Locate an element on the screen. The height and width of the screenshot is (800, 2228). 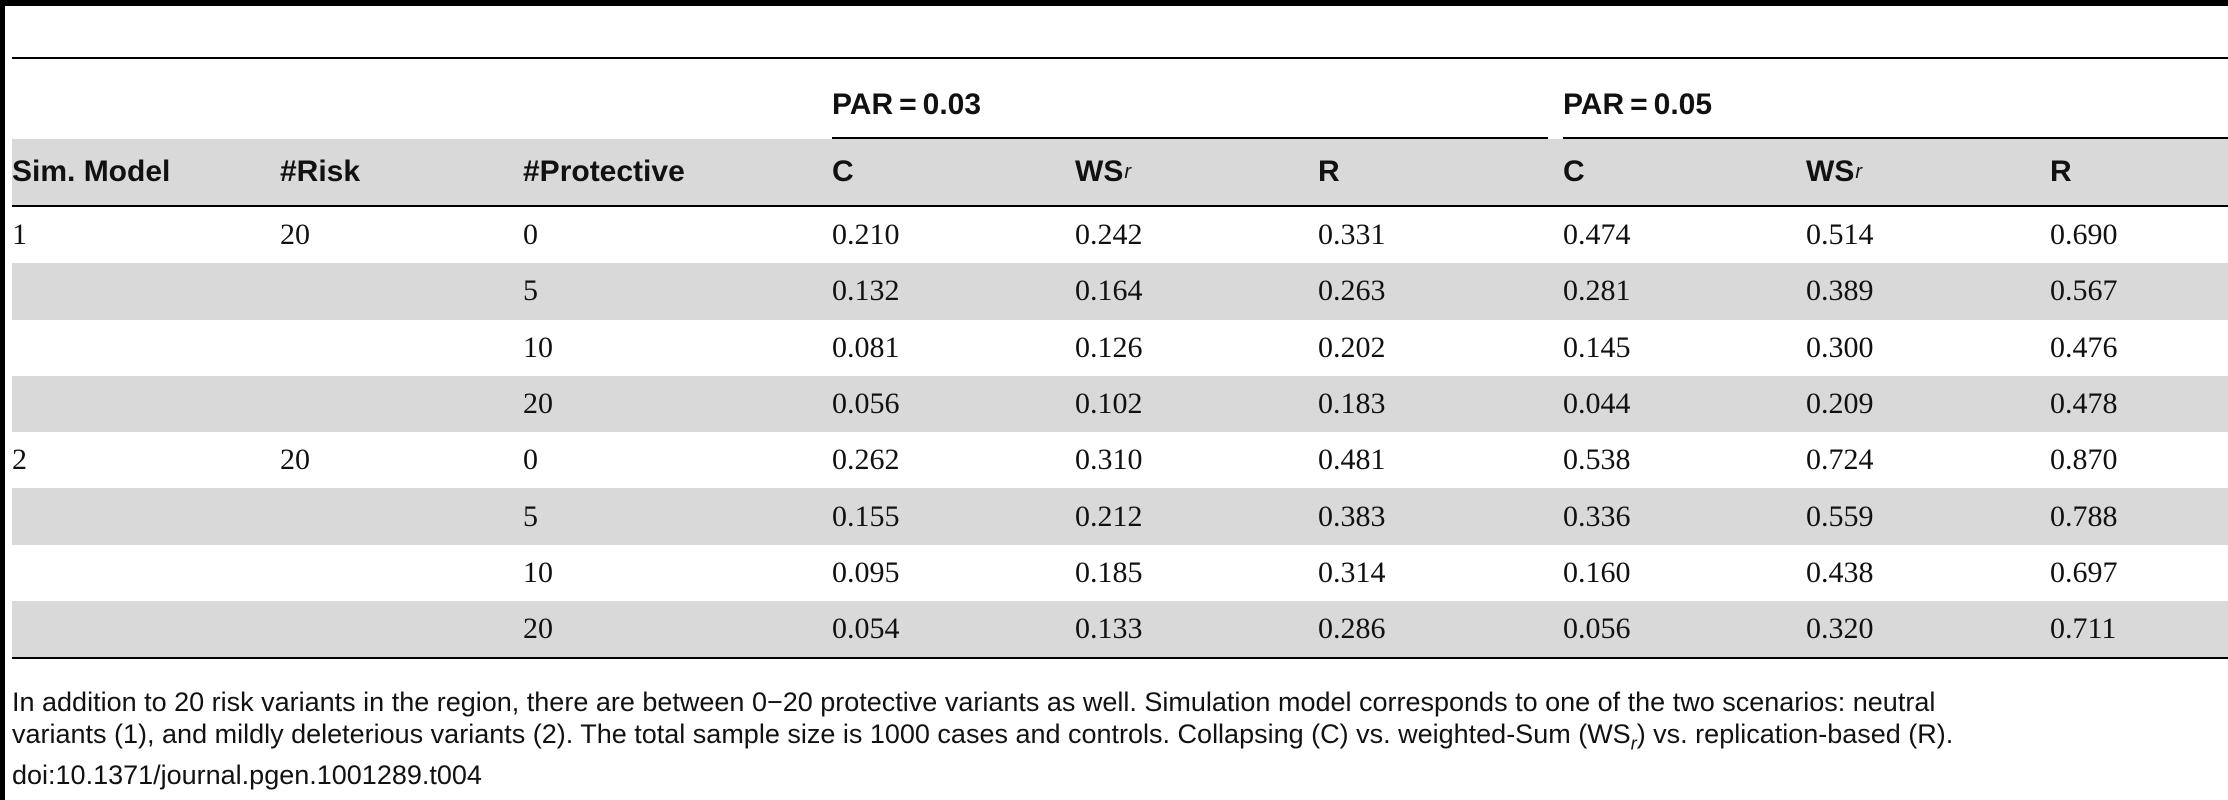
table-row: 10 0.095 0.185 0.314 0.160 0.438 0.697 is located at coordinates (1120, 573).